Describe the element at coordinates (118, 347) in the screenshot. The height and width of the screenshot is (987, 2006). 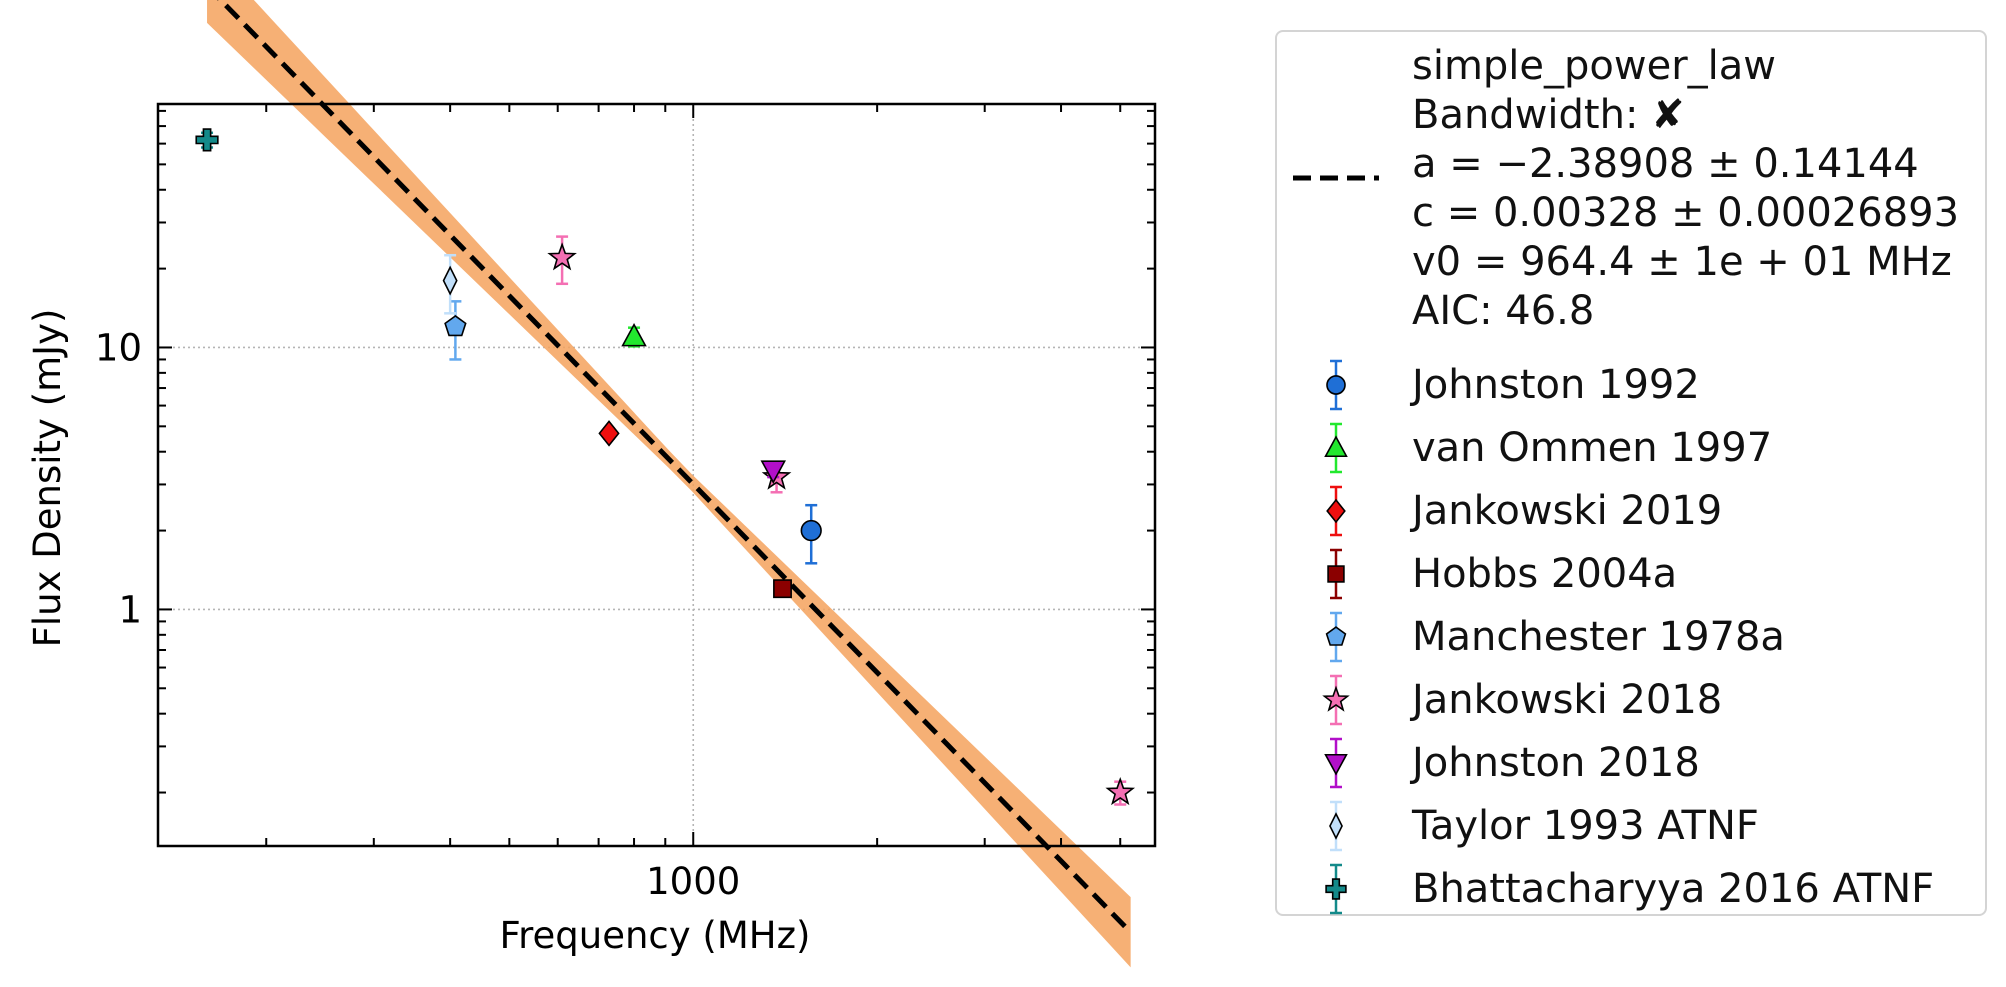
I see `y-tick-label: 10` at that location.